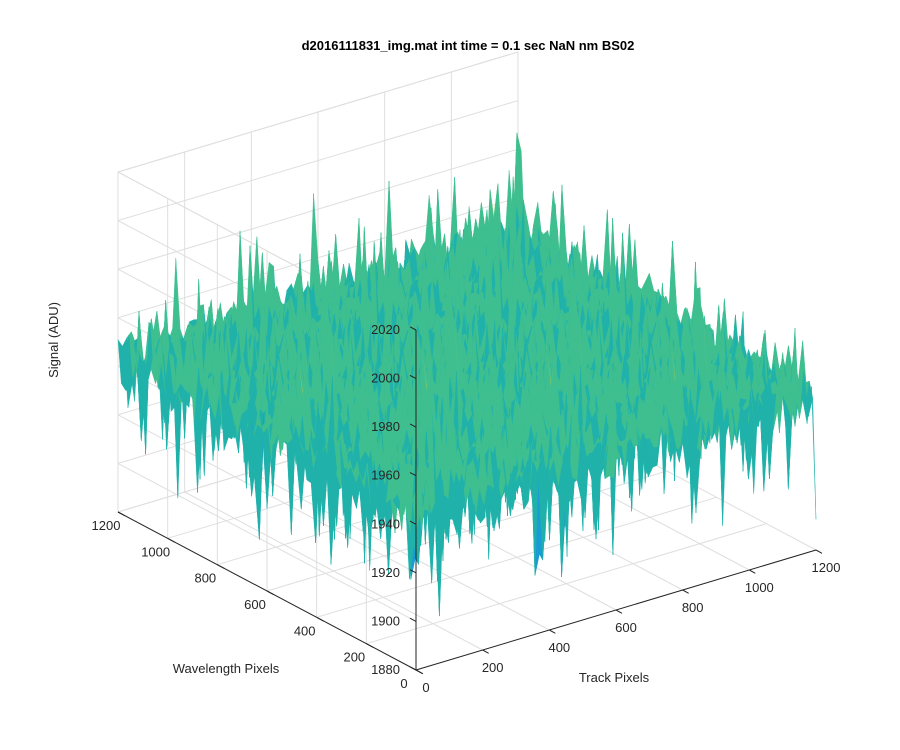 This screenshot has width=900, height=750. I want to click on wall-grid-line-z-left, so click(267, 542).